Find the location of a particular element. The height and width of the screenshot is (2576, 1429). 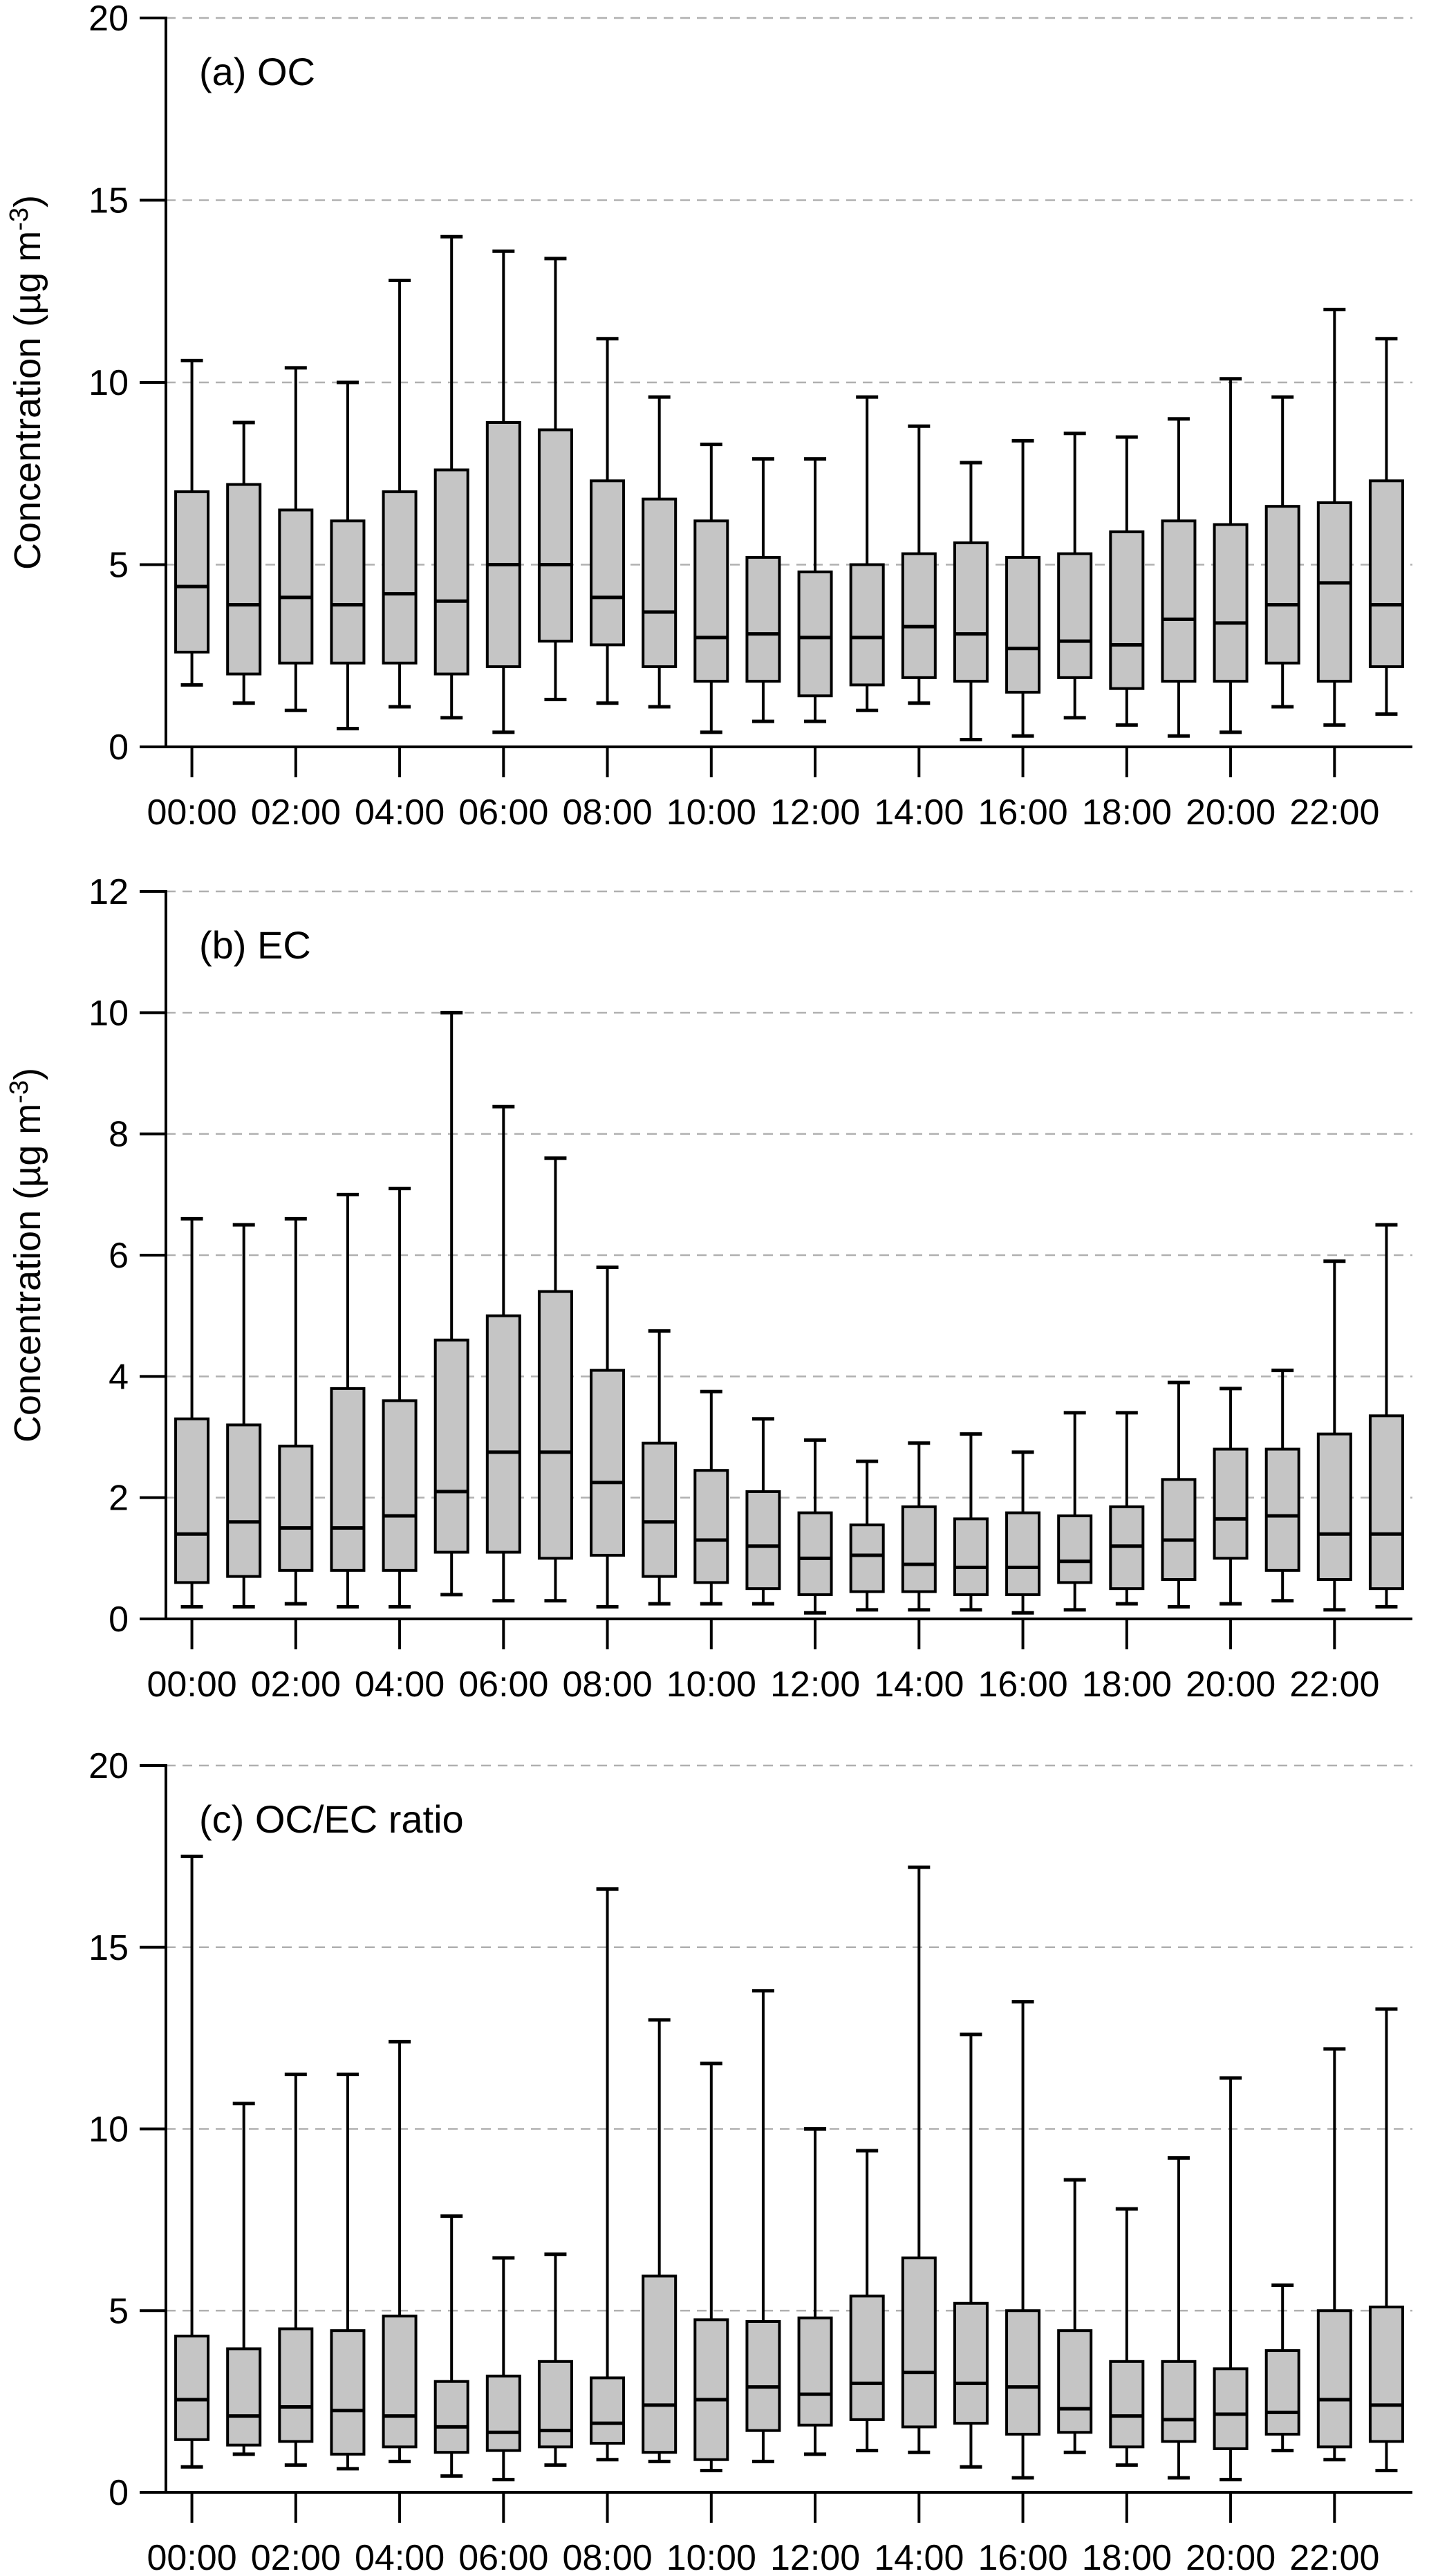

box-02:00 is located at coordinates (296, 539).